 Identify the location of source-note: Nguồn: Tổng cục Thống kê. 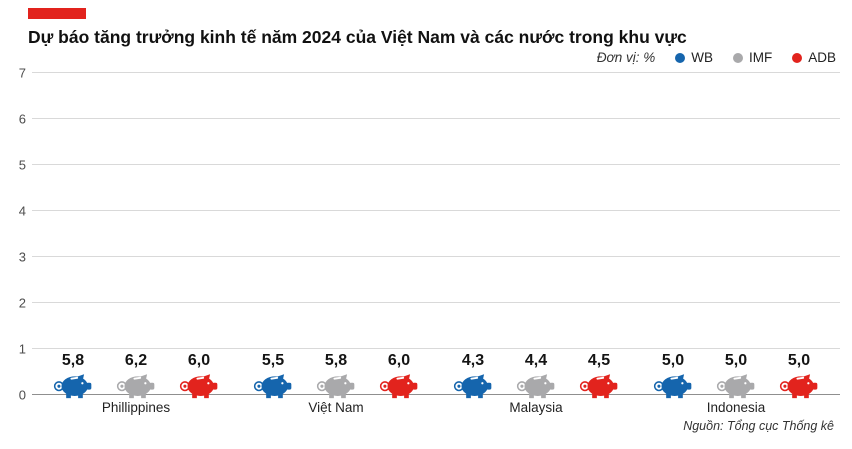
(758, 426).